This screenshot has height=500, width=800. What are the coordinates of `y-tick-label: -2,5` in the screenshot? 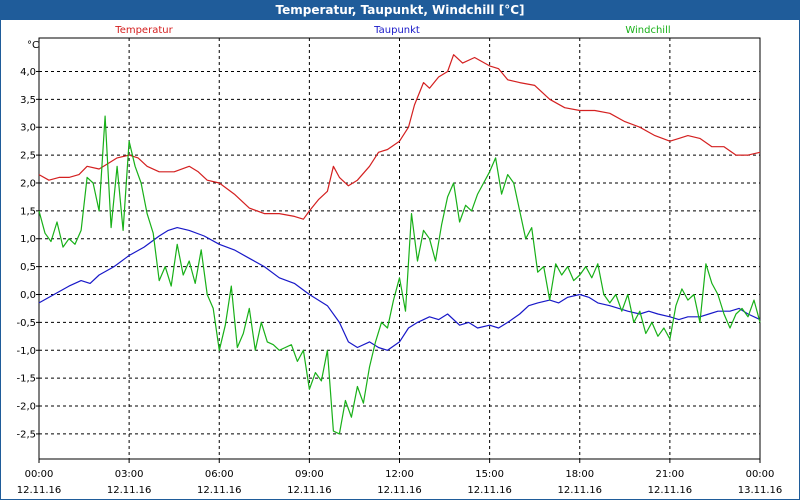 It's located at (26, 434).